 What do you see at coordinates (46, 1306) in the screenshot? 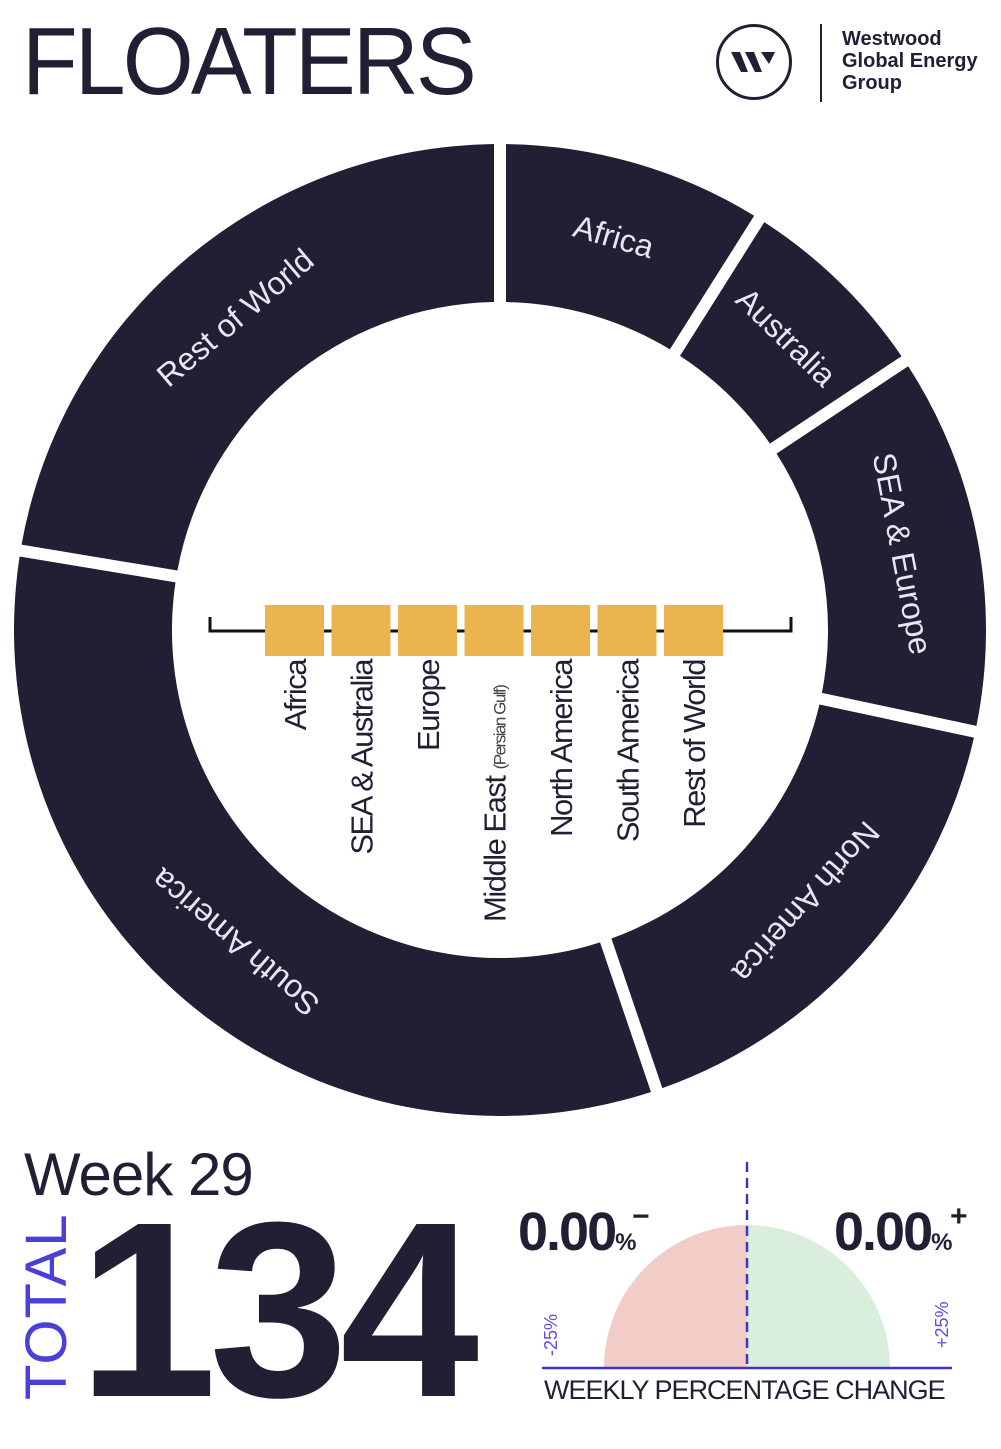
I see `total-label: TOTAL` at bounding box center [46, 1306].